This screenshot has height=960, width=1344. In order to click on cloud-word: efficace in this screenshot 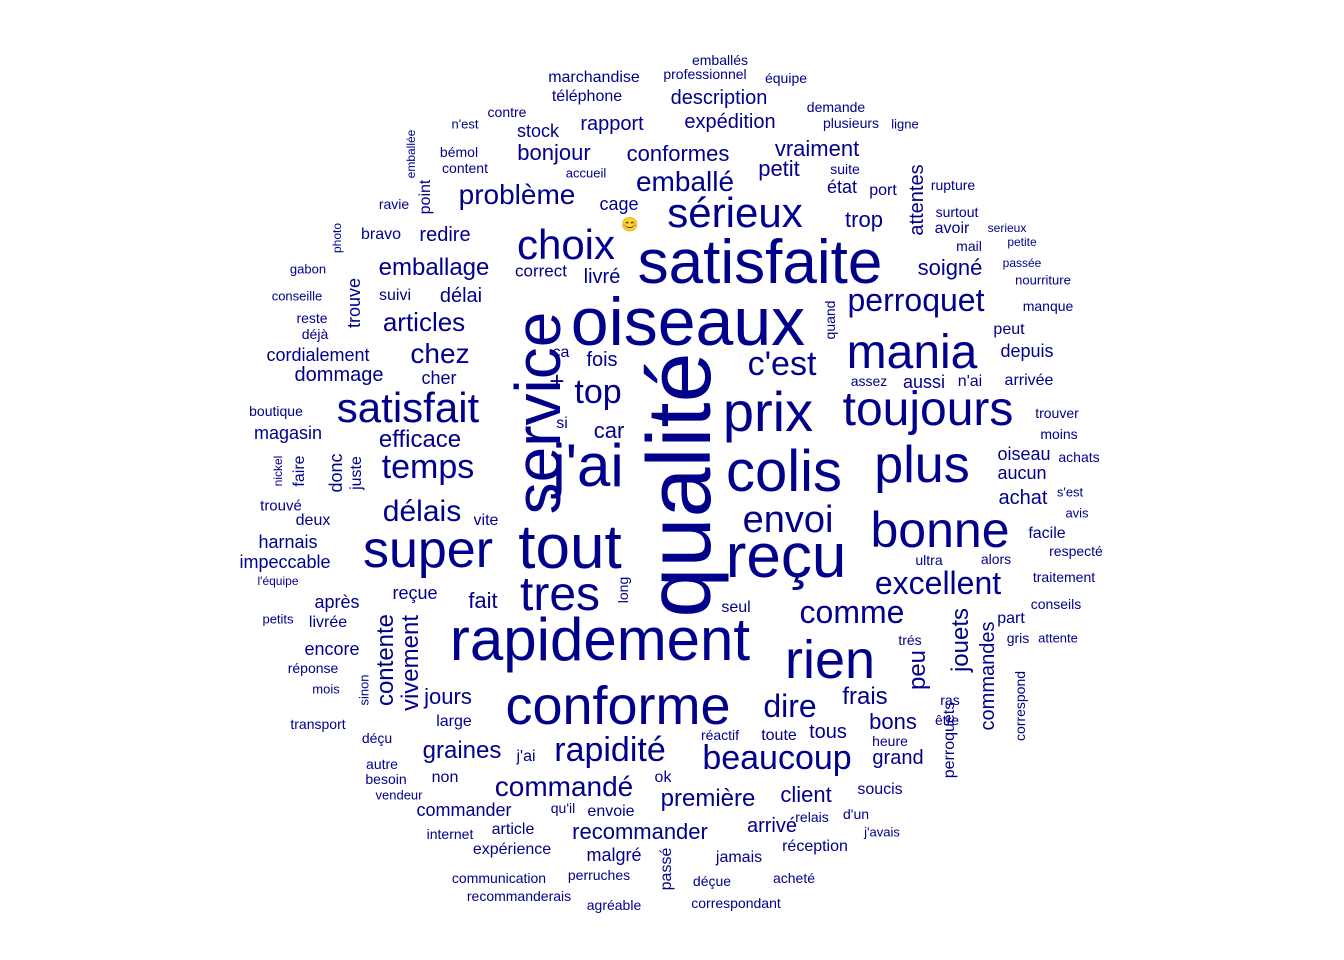, I will do `click(420, 439)`.